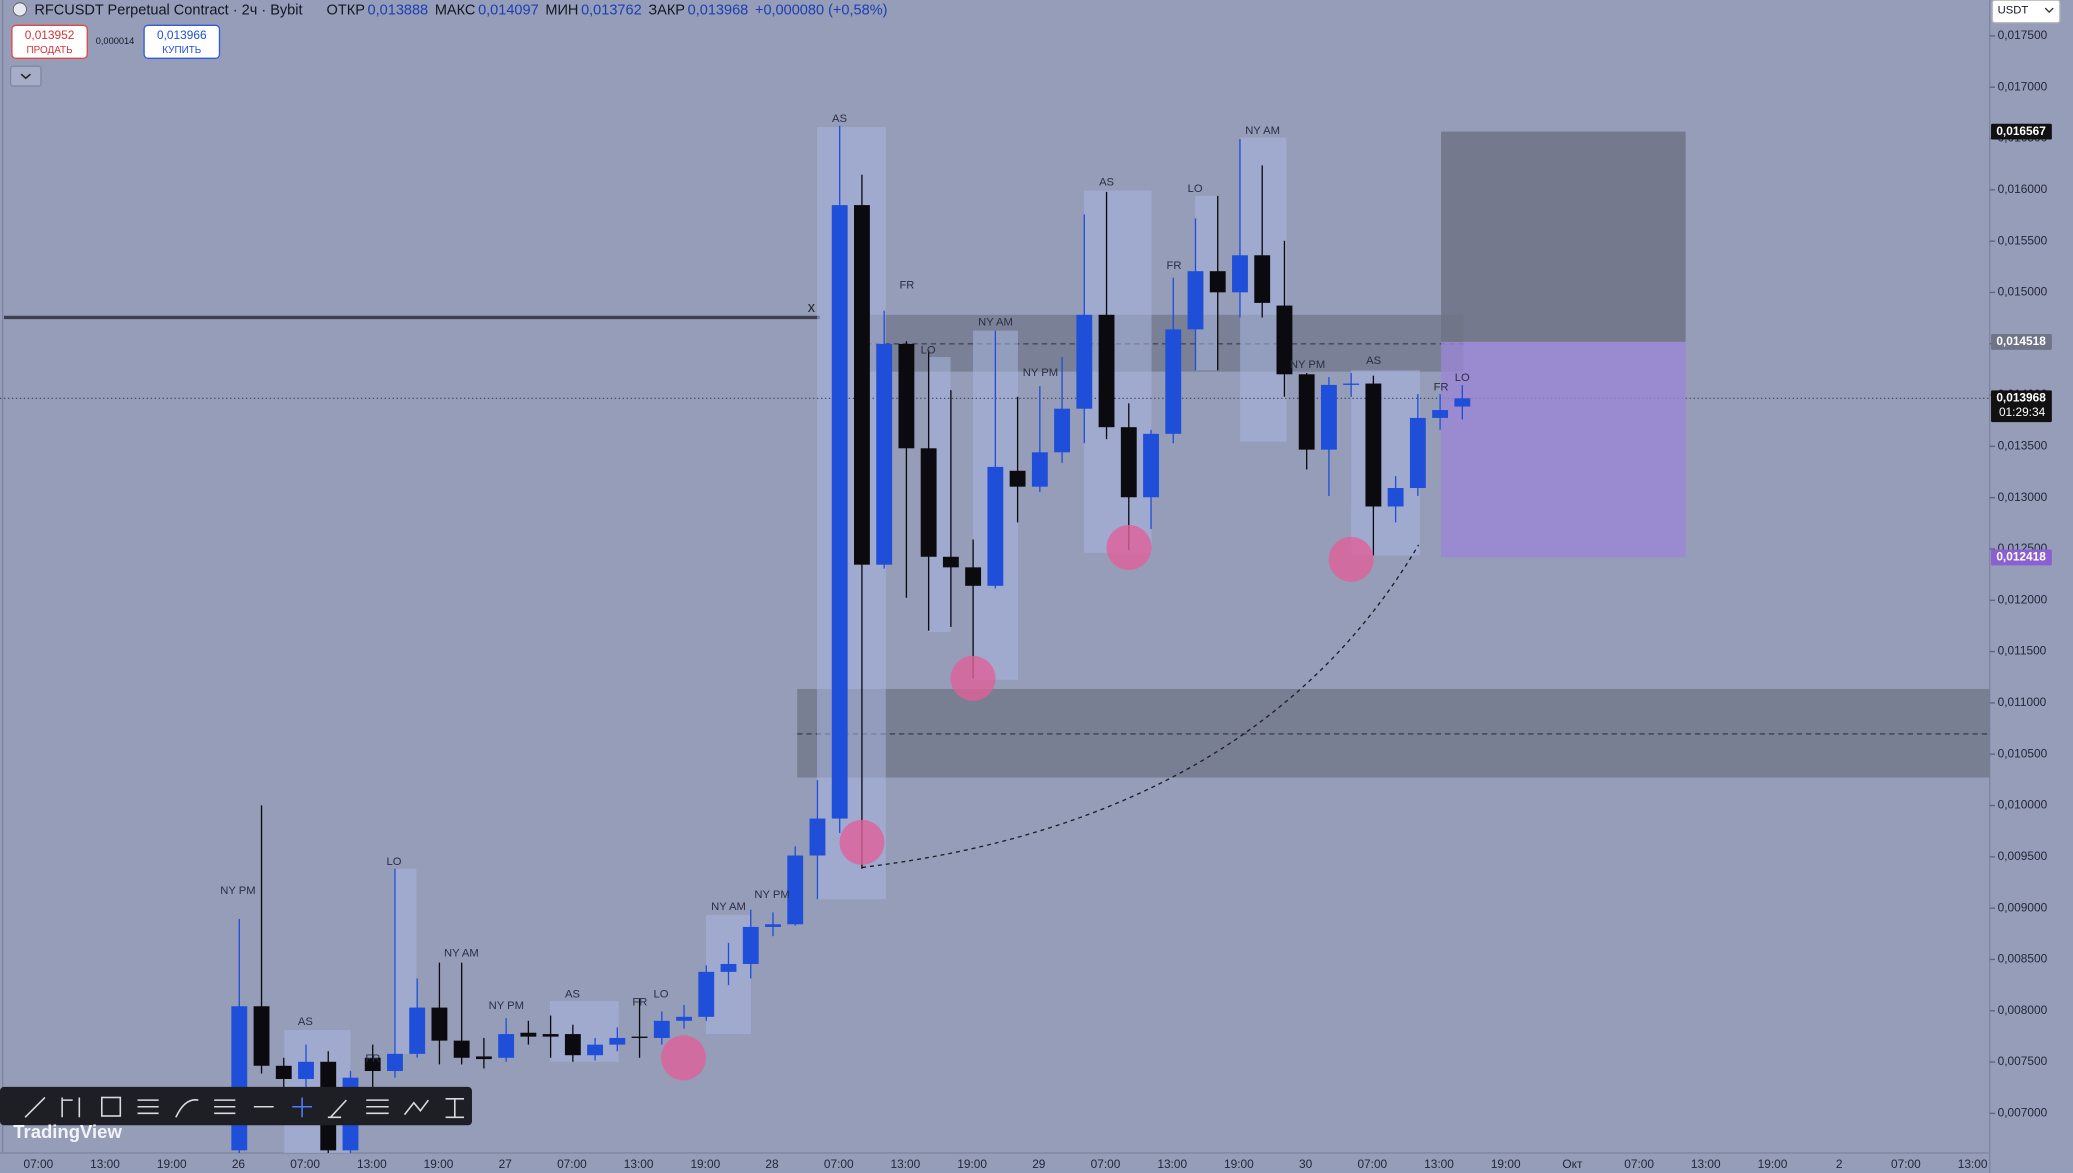 The width and height of the screenshot is (2073, 1173). I want to click on sell-box, so click(49, 41).